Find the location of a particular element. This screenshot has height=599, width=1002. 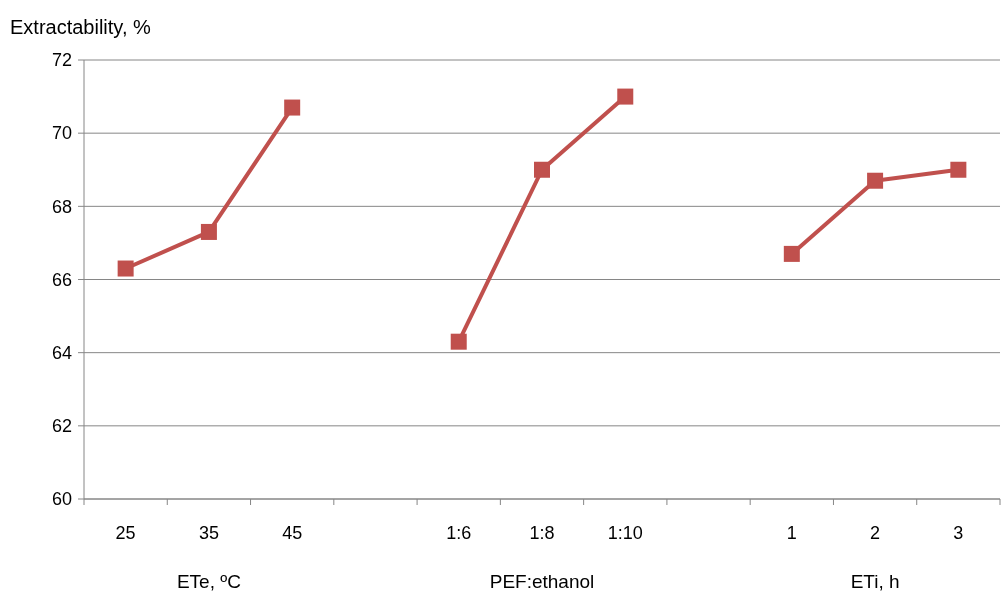

x-tick-label: 1 is located at coordinates (791, 533).